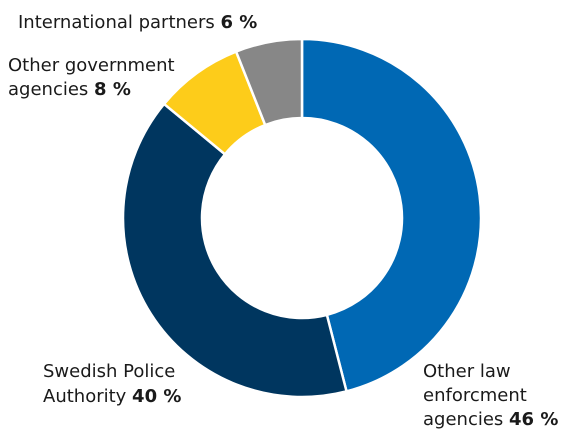  Describe the element at coordinates (467, 371) in the screenshot. I see `label-other-law-enforcment: Other law` at that location.